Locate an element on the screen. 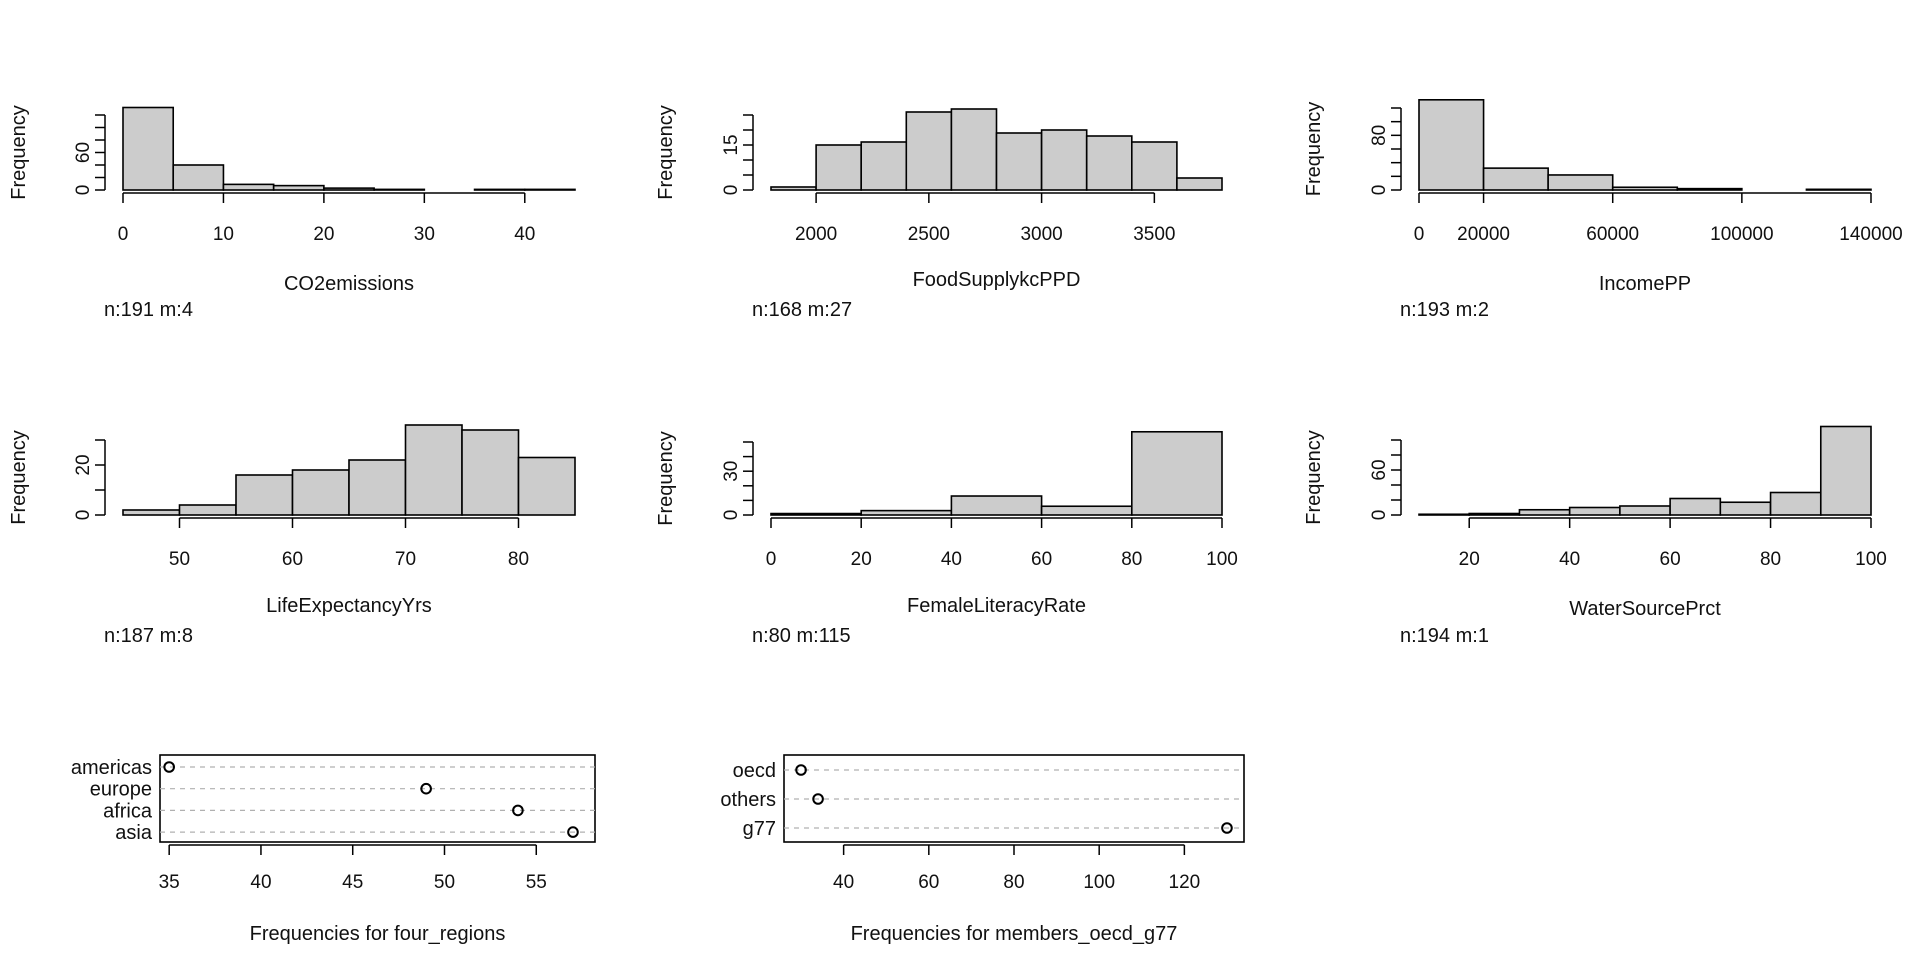  category-label: europe is located at coordinates (121, 790).